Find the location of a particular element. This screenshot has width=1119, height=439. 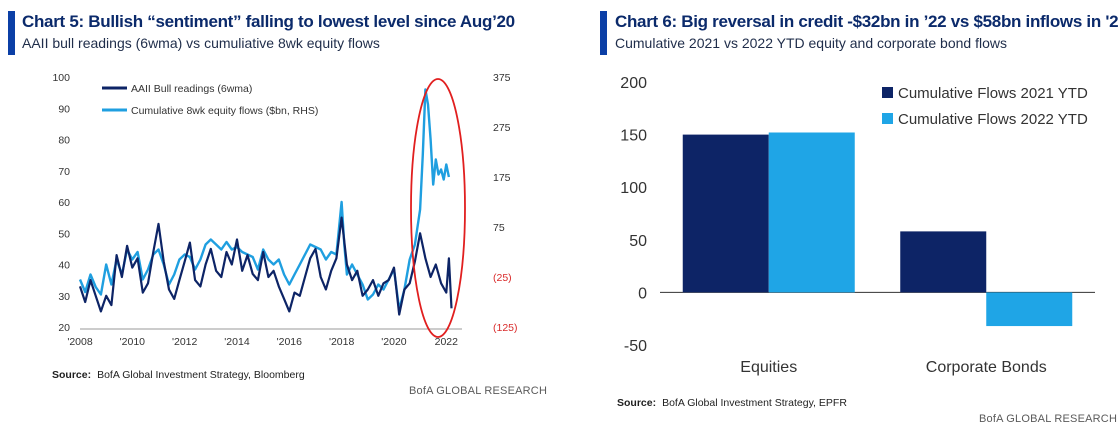

chart5-y-left-tick: 30 is located at coordinates (64, 297).